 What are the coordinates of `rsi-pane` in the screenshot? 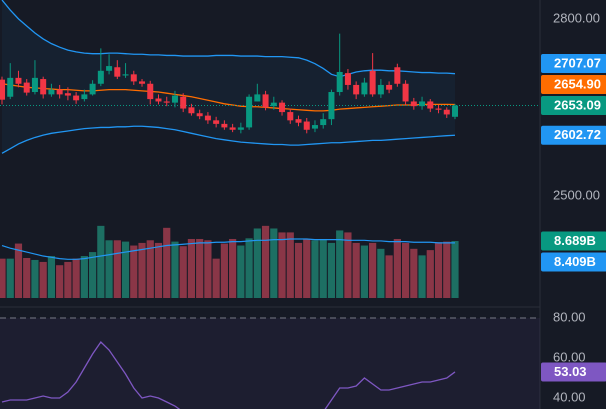 It's located at (228, 374).